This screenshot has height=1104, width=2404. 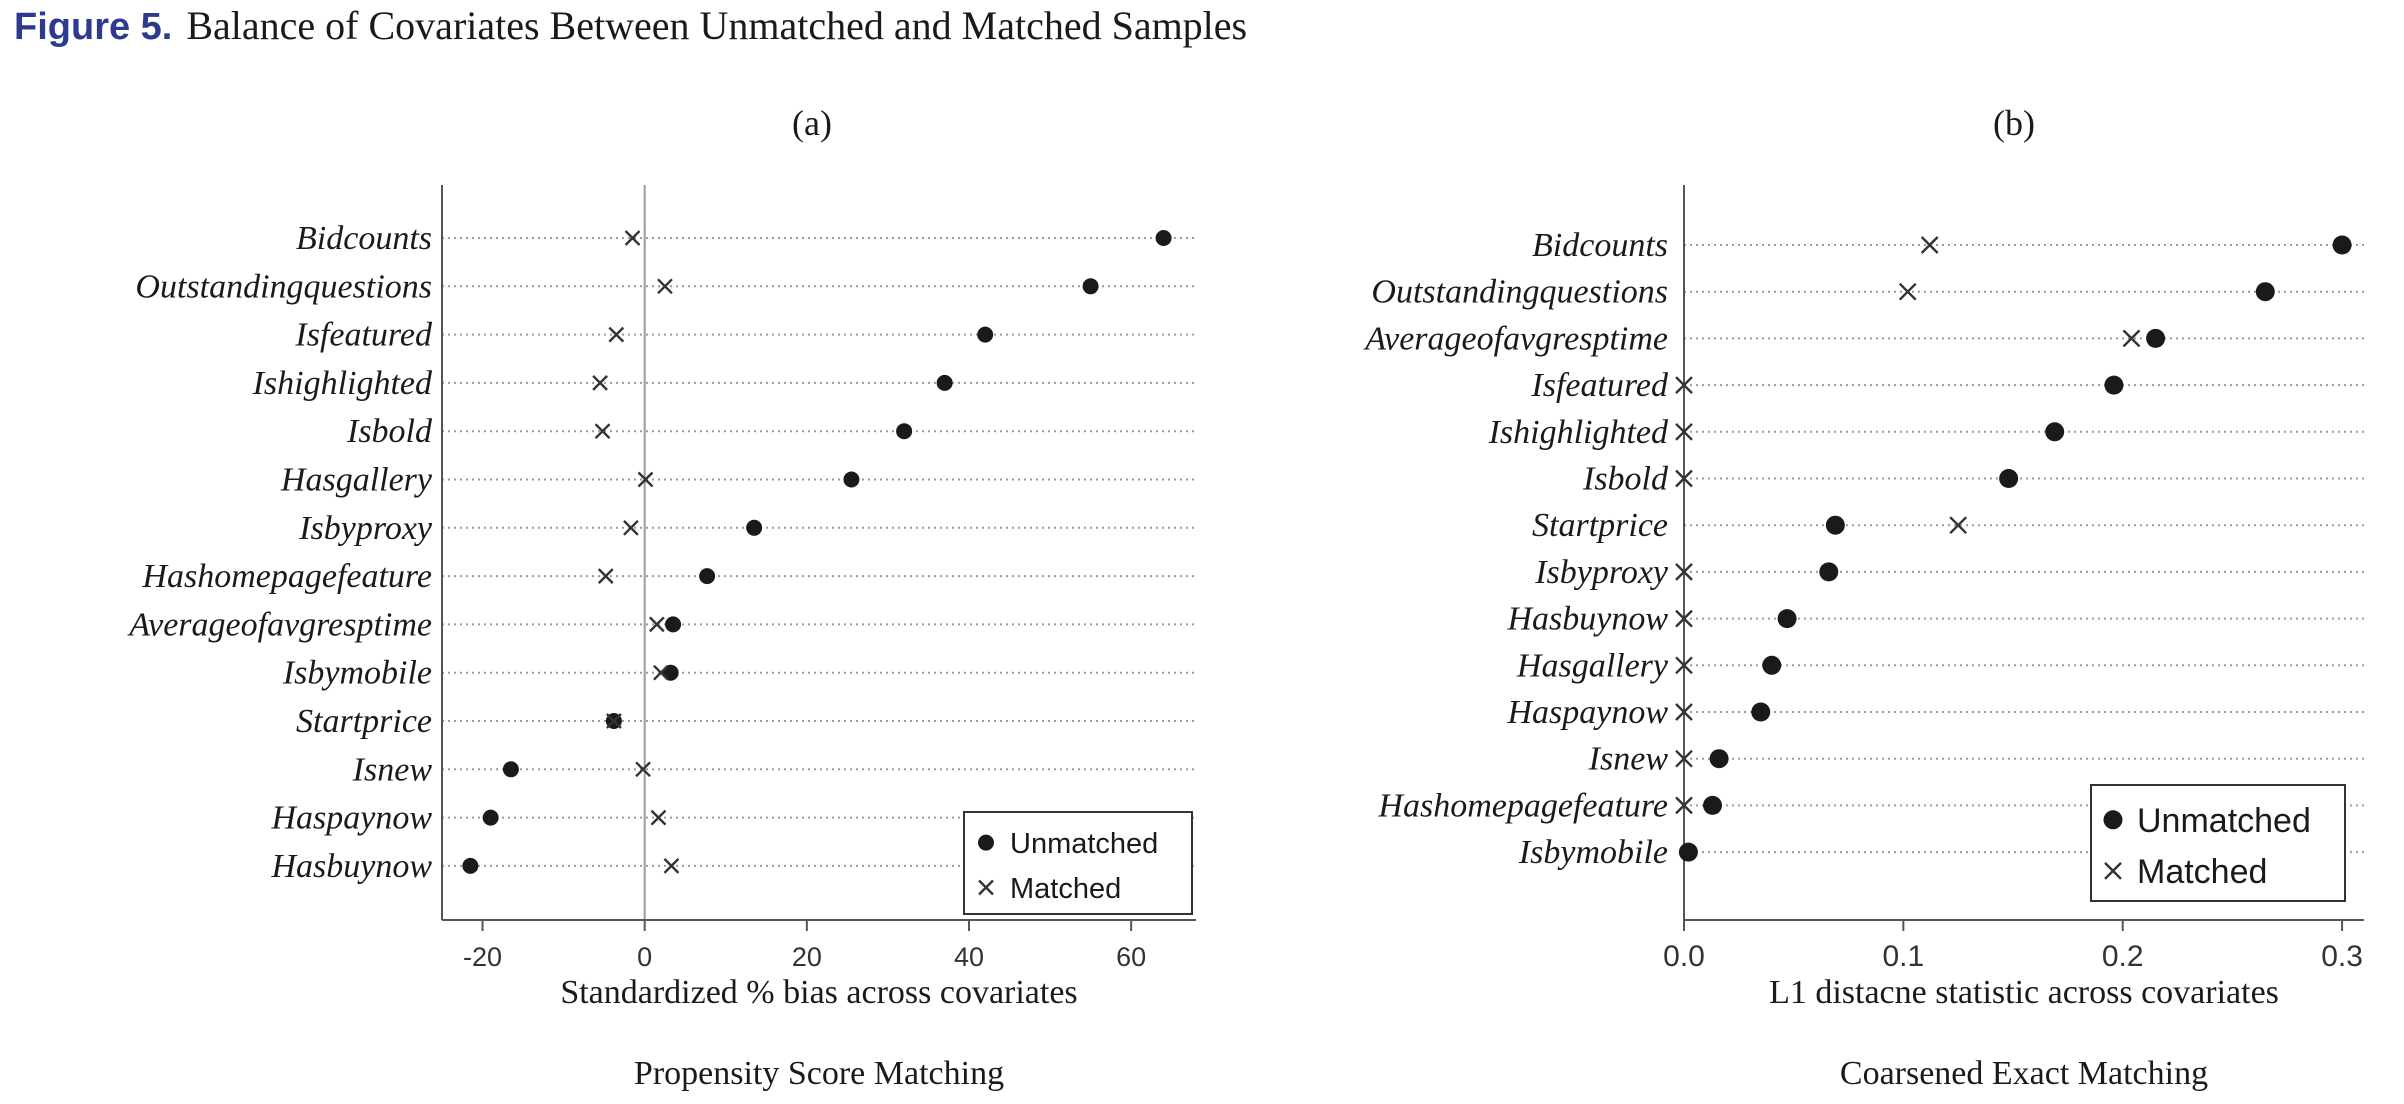 What do you see at coordinates (1684, 956) in the screenshot?
I see `x-tick-label: 0.0` at bounding box center [1684, 956].